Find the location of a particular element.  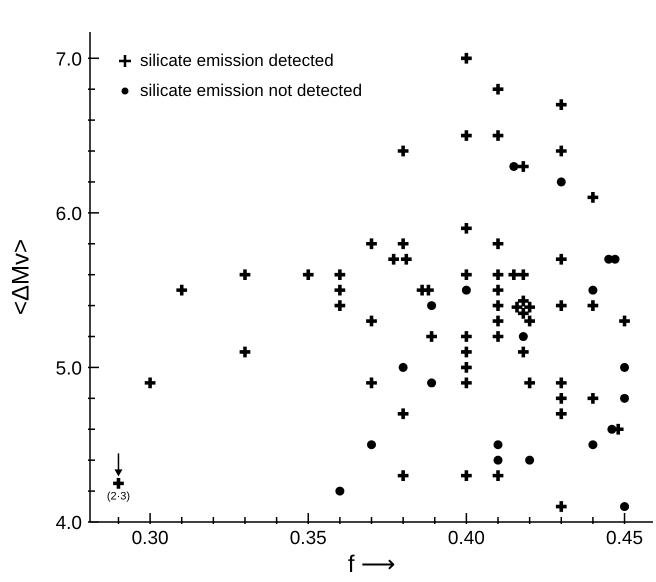

y-tick-label: 5.0 is located at coordinates (69, 369).